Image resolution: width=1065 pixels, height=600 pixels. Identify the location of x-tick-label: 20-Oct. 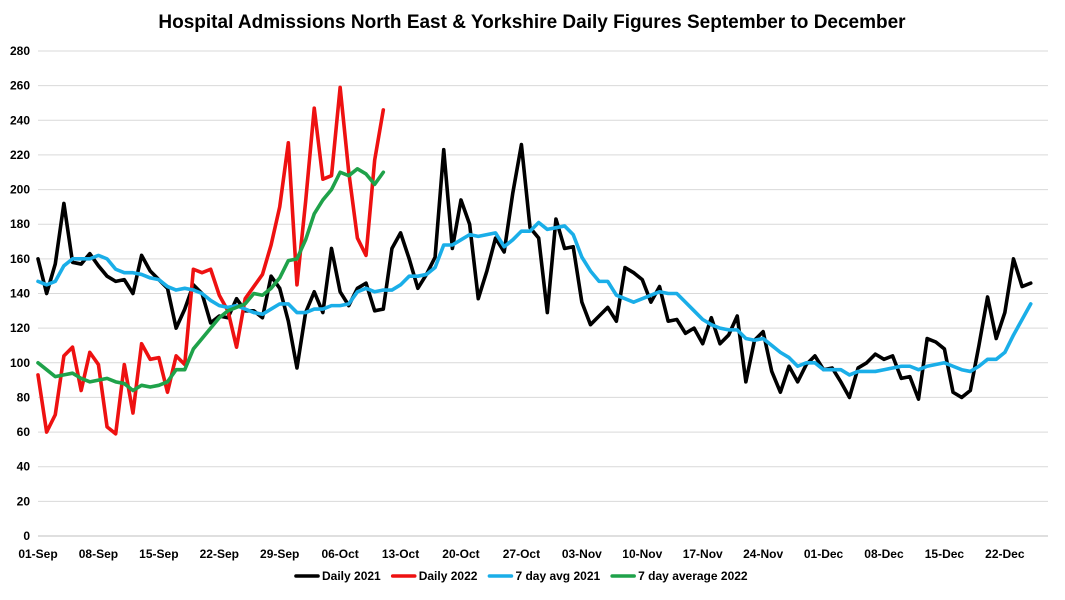
(460, 554).